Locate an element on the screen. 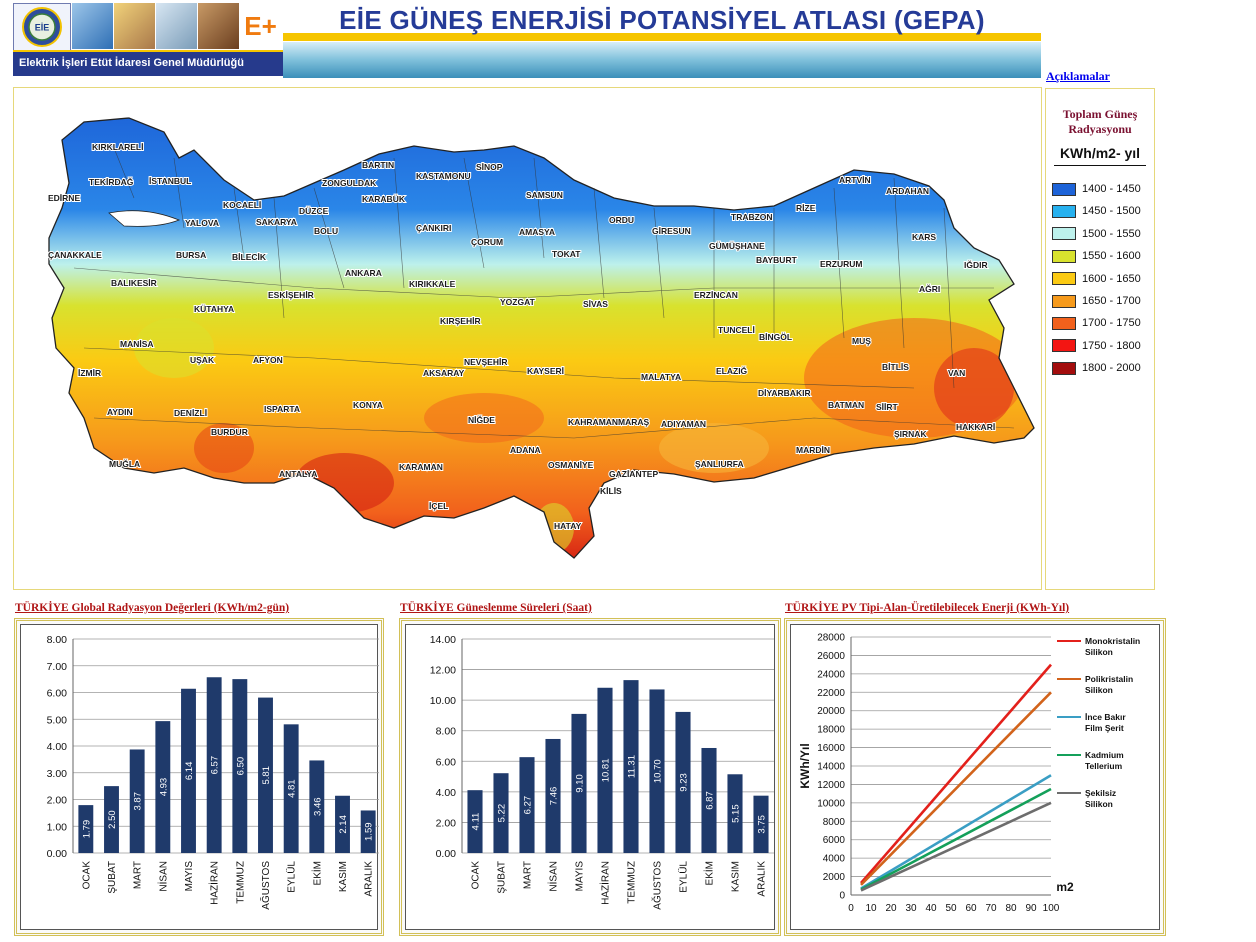  province-label: UŞAK is located at coordinates (202, 360).